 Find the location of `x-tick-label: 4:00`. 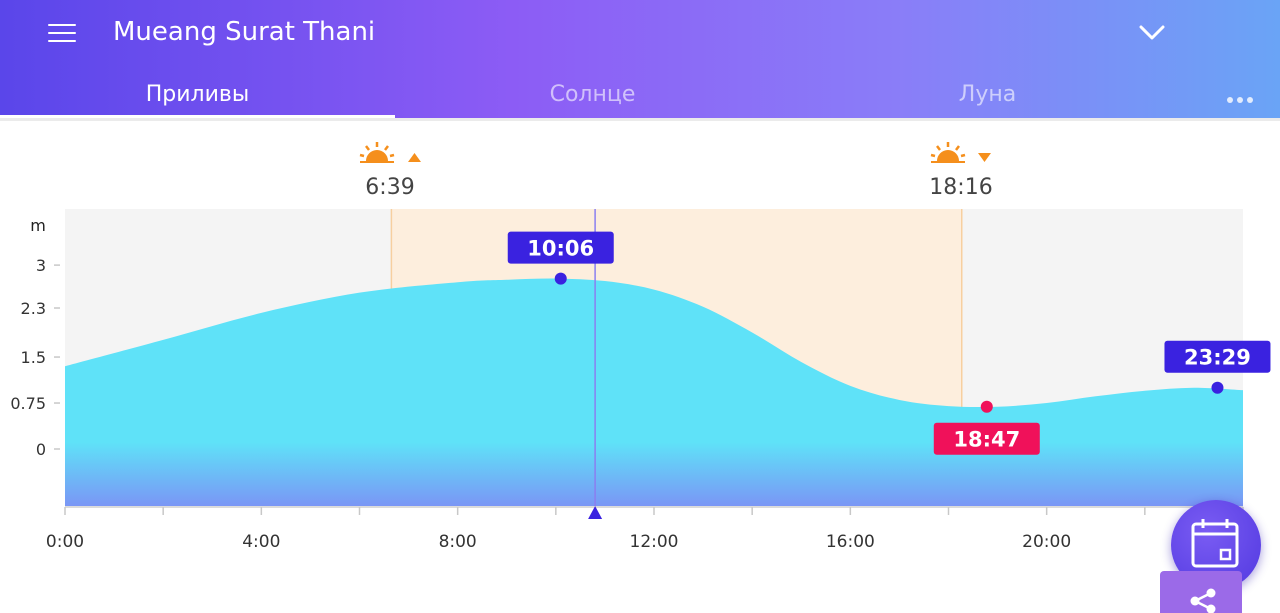

x-tick-label: 4:00 is located at coordinates (261, 542).